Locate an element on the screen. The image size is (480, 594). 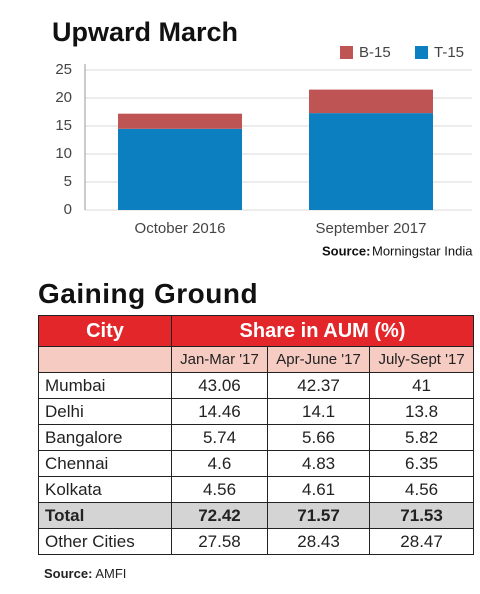
y-tick-label: 20 is located at coordinates (63, 97).